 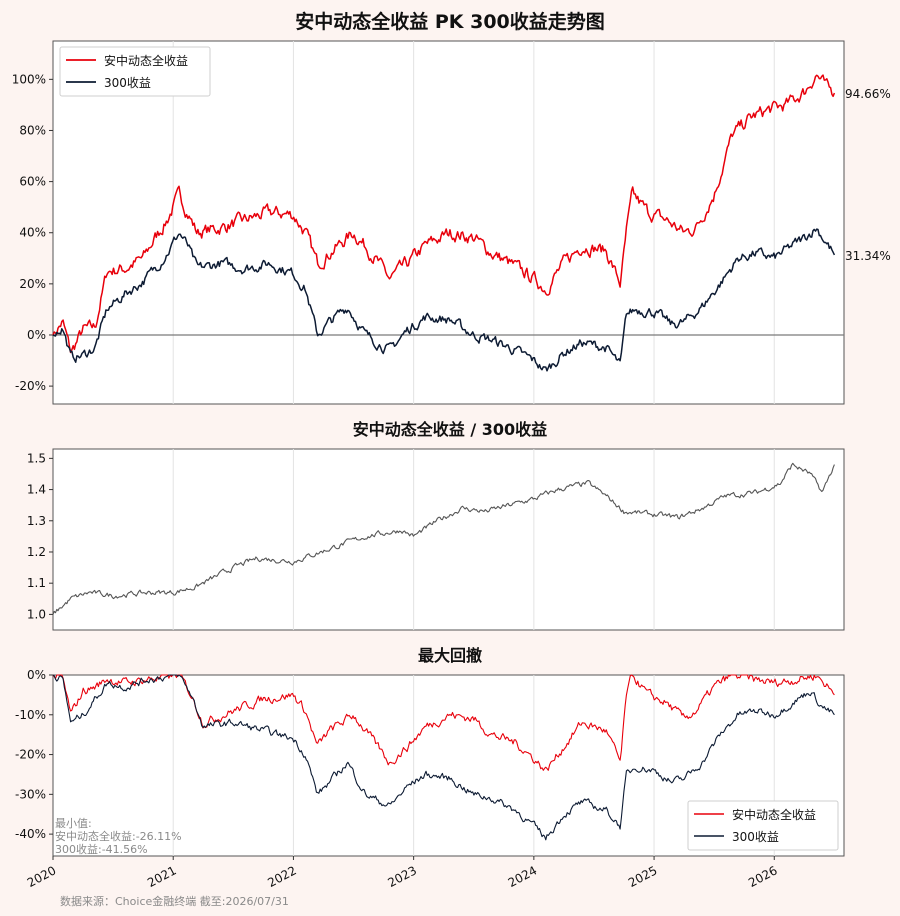 I want to click on y-tick-label: 20%, so click(x=32, y=284).